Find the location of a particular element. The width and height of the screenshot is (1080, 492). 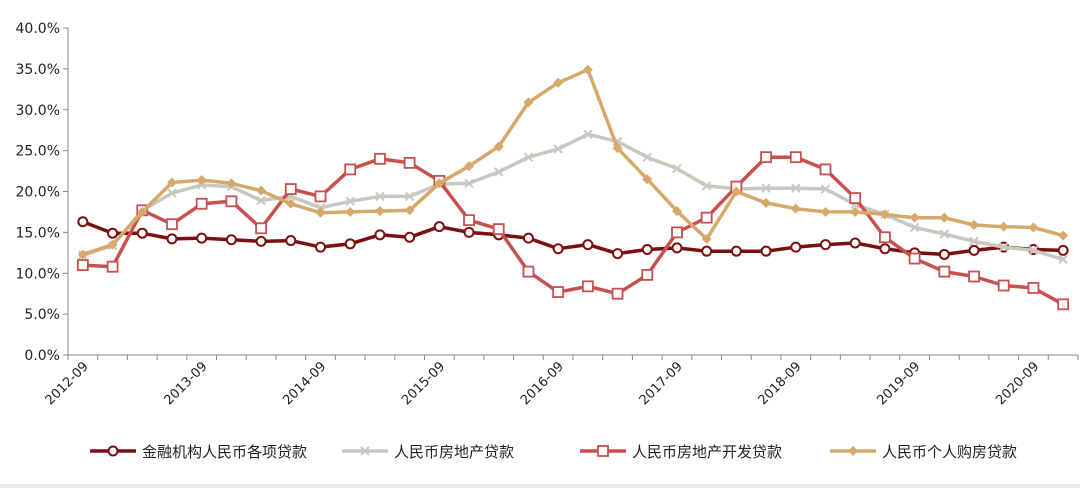

x-tick-label: 2020-09 is located at coordinates (1017, 383).